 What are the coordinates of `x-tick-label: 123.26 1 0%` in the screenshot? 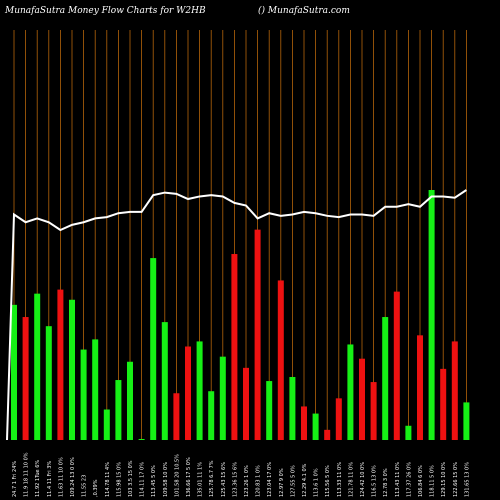 It's located at (247, 481).